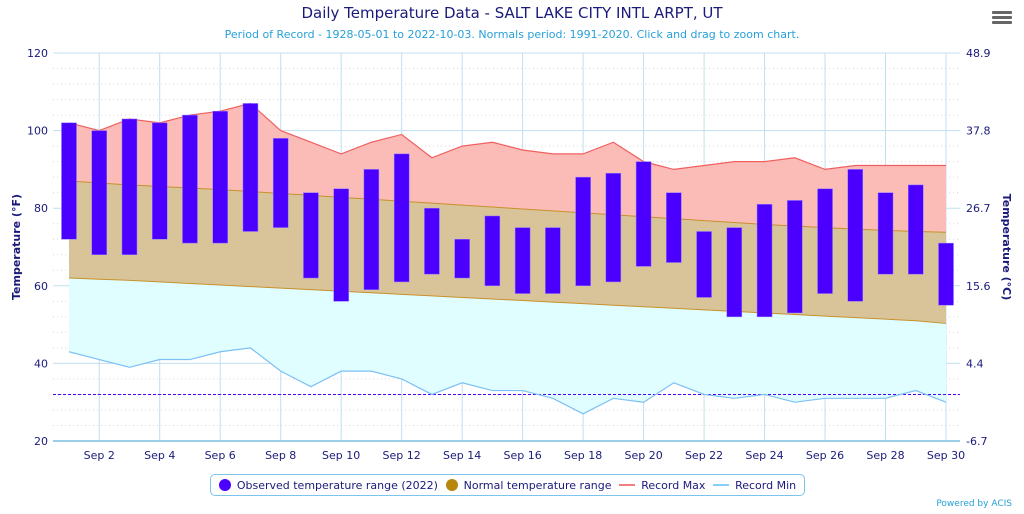  Describe the element at coordinates (41, 363) in the screenshot. I see `y-tick-label: 40` at that location.